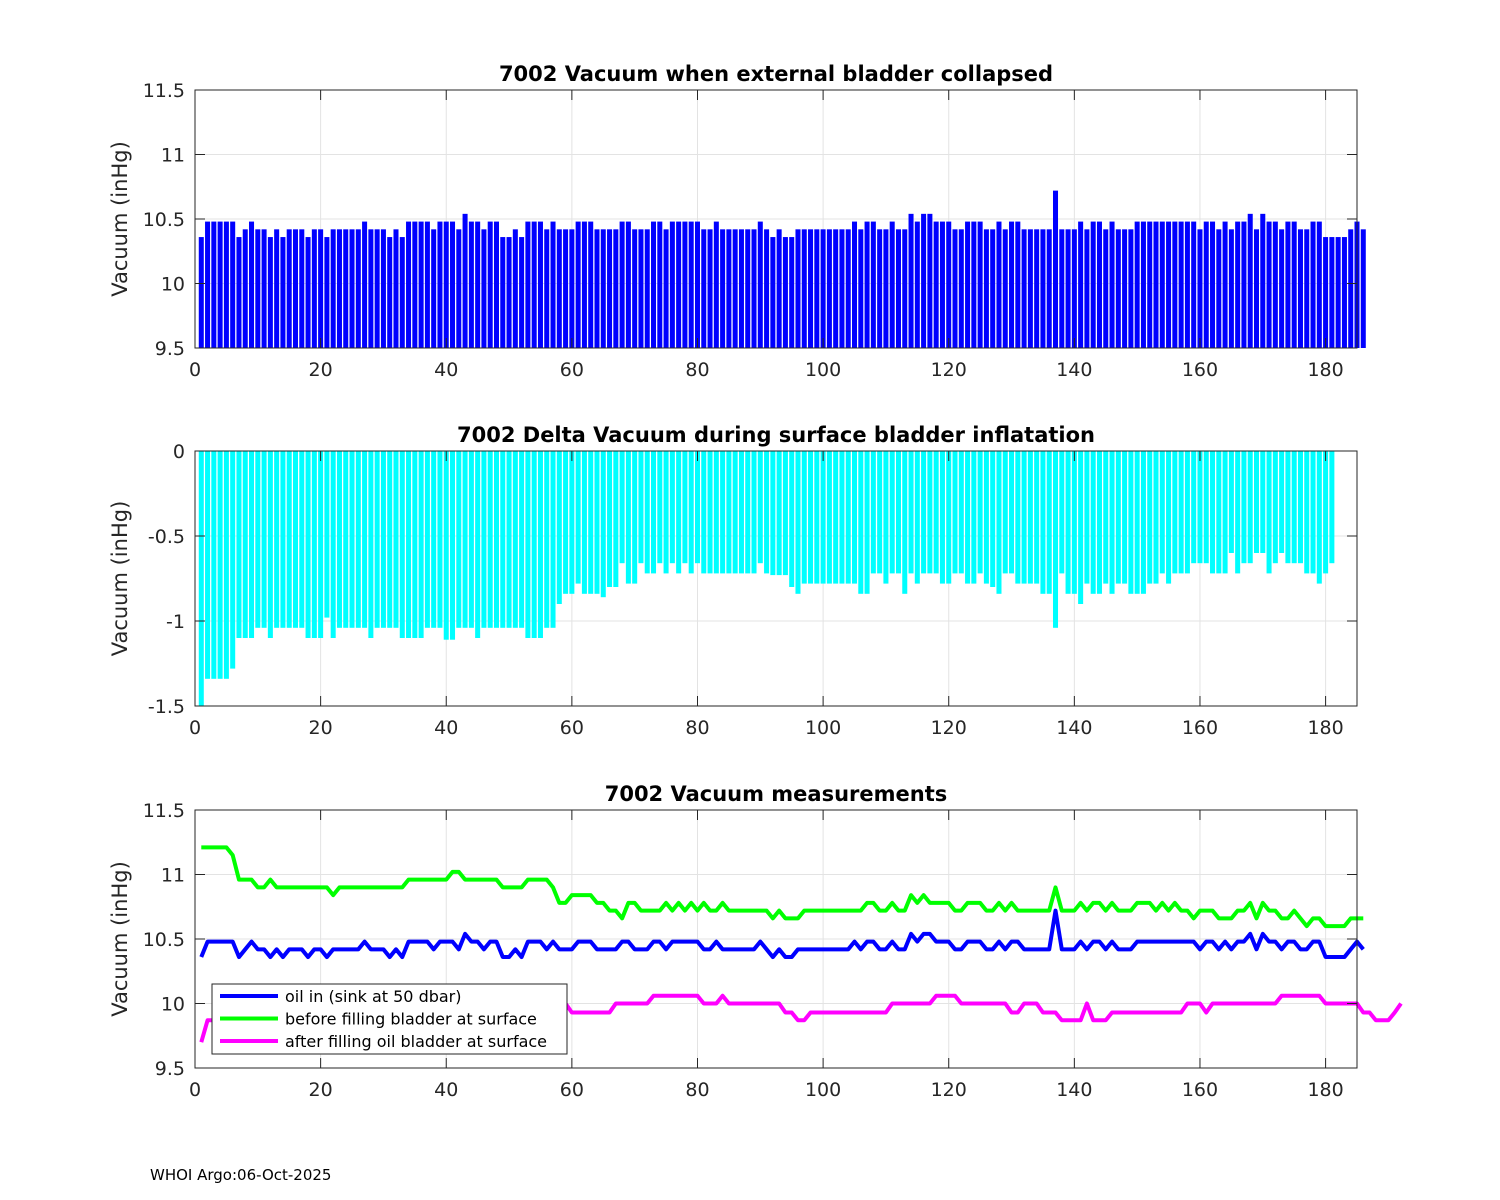 The image size is (1500, 1200). Describe the element at coordinates (164, 91) in the screenshot. I see `y-tick-label: 11.5` at that location.